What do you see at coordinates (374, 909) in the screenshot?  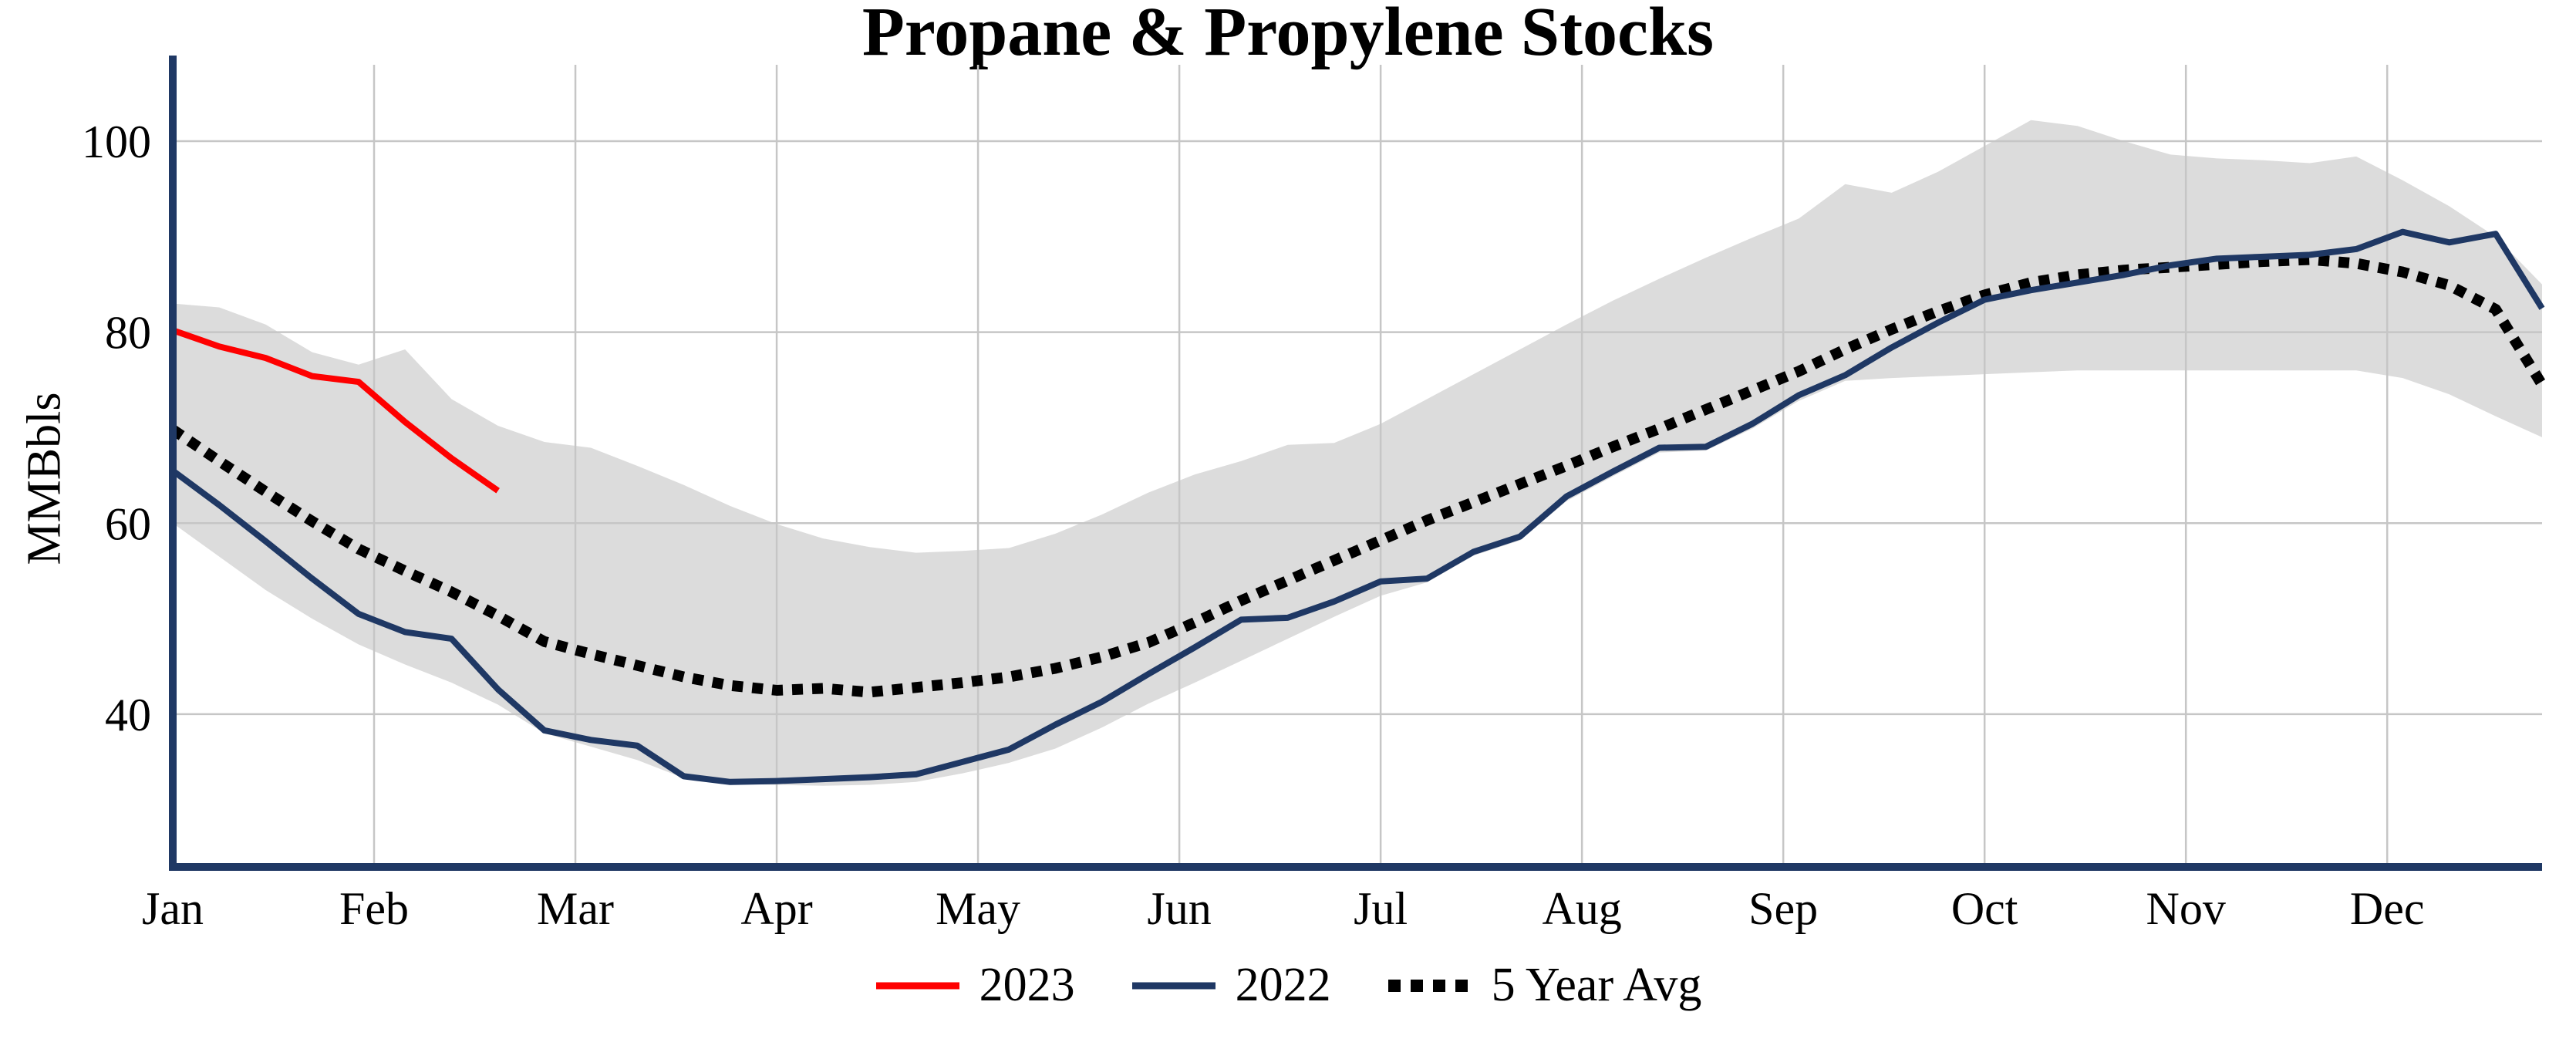 I see `x-tick-label: Feb` at bounding box center [374, 909].